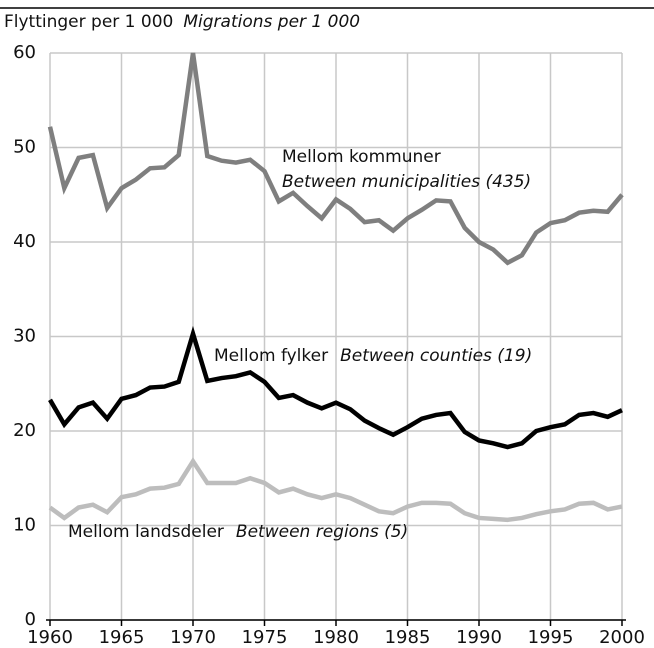 Image resolution: width=654 pixels, height=648 pixels. I want to click on x-tick-label: 1985, so click(408, 637).